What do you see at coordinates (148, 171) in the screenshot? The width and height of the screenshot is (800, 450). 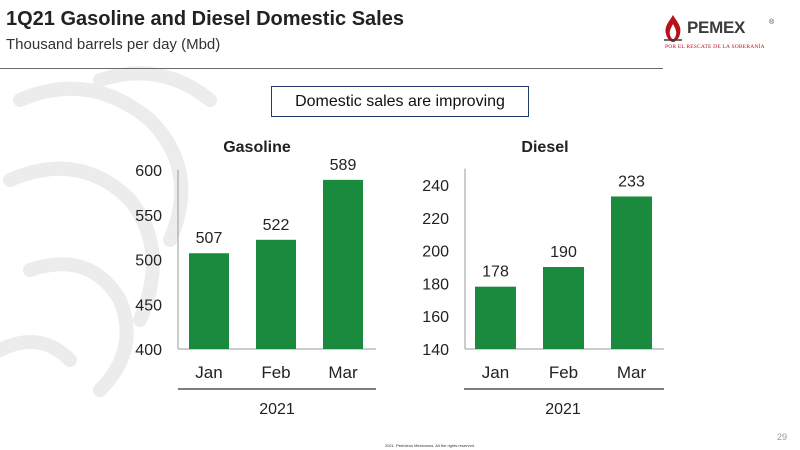 I see `gasoline-y-tick-label: 600` at bounding box center [148, 171].